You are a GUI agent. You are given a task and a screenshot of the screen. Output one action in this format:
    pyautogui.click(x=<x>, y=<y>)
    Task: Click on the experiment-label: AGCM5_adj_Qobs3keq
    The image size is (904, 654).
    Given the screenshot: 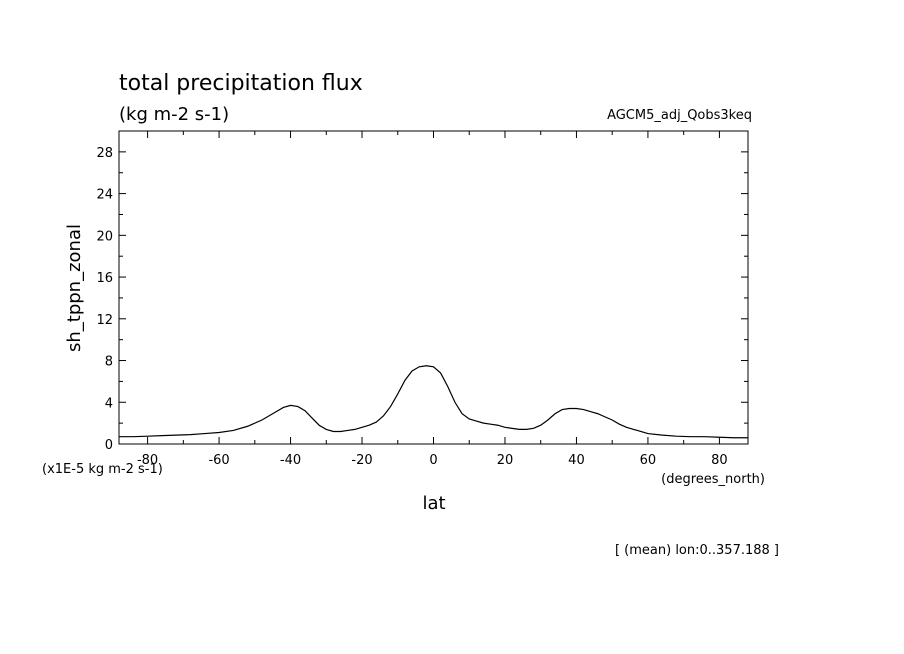 What is the action you would take?
    pyautogui.click(x=679, y=115)
    